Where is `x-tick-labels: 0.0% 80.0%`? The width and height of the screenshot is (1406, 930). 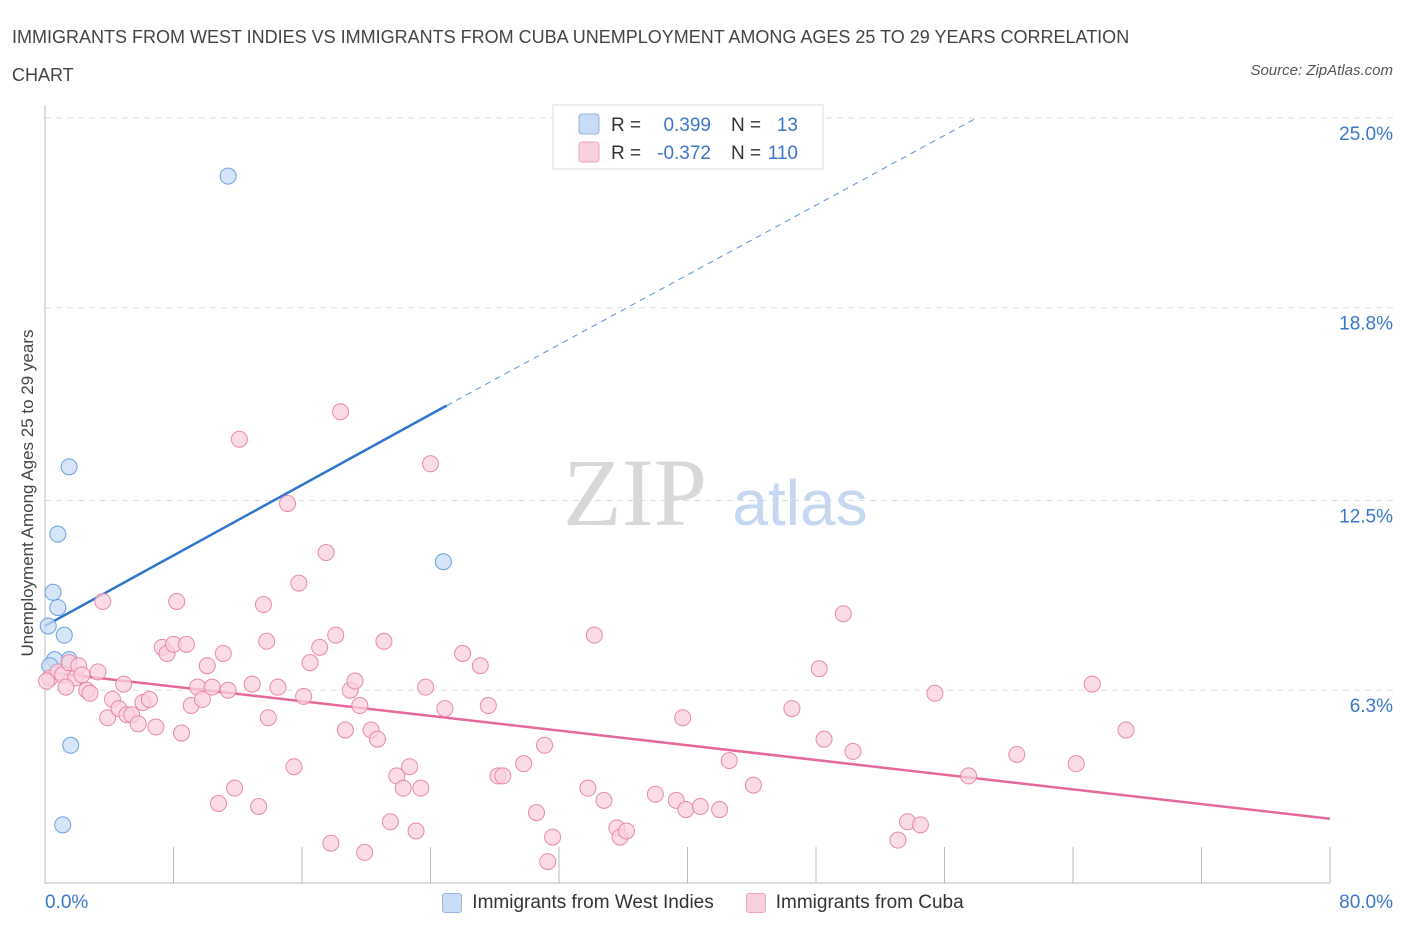
x-tick-labels: 0.0% 80.0% is located at coordinates (719, 902).